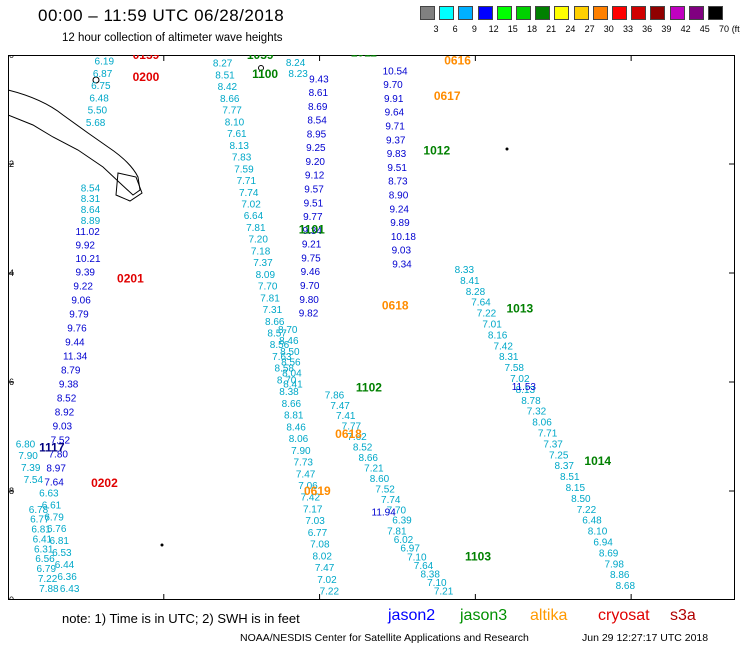 This screenshot has width=740, height=650. Describe the element at coordinates (592, 521) in the screenshot. I see `wave-height-value: 6.48` at that location.